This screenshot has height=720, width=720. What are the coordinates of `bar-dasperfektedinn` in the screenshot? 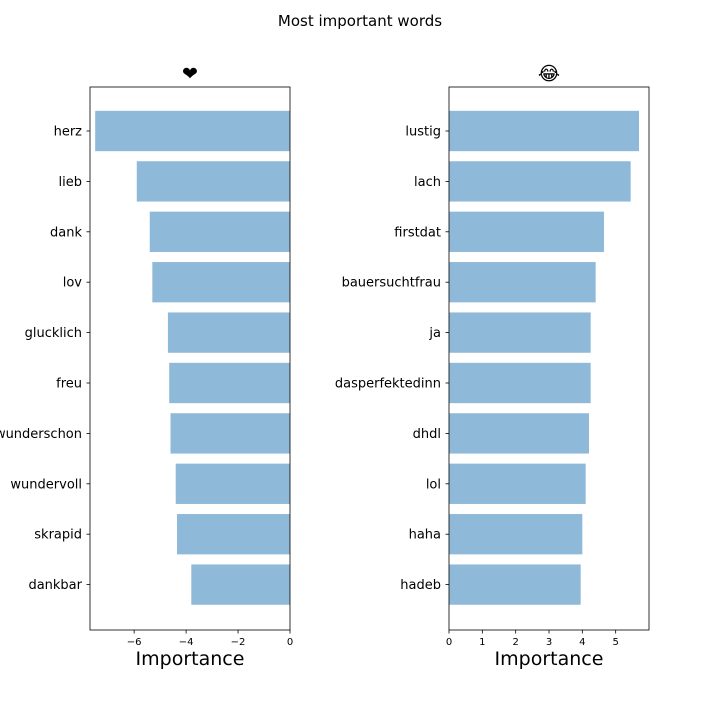 It's located at (520, 383).